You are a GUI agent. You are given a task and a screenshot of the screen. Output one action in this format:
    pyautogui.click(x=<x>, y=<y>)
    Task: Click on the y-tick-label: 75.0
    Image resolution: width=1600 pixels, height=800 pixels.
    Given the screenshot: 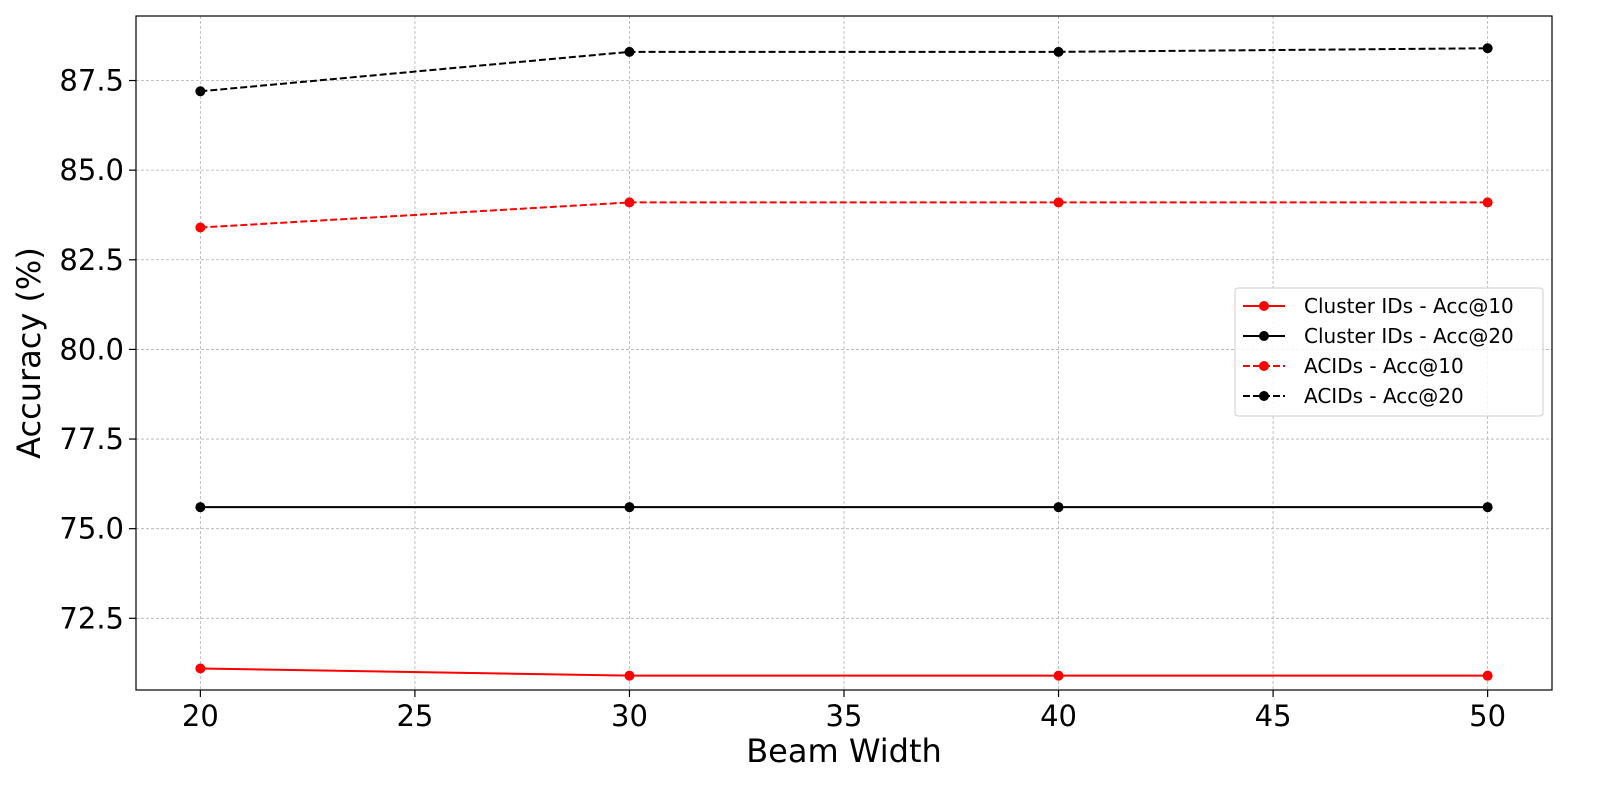 What is the action you would take?
    pyautogui.click(x=91, y=529)
    